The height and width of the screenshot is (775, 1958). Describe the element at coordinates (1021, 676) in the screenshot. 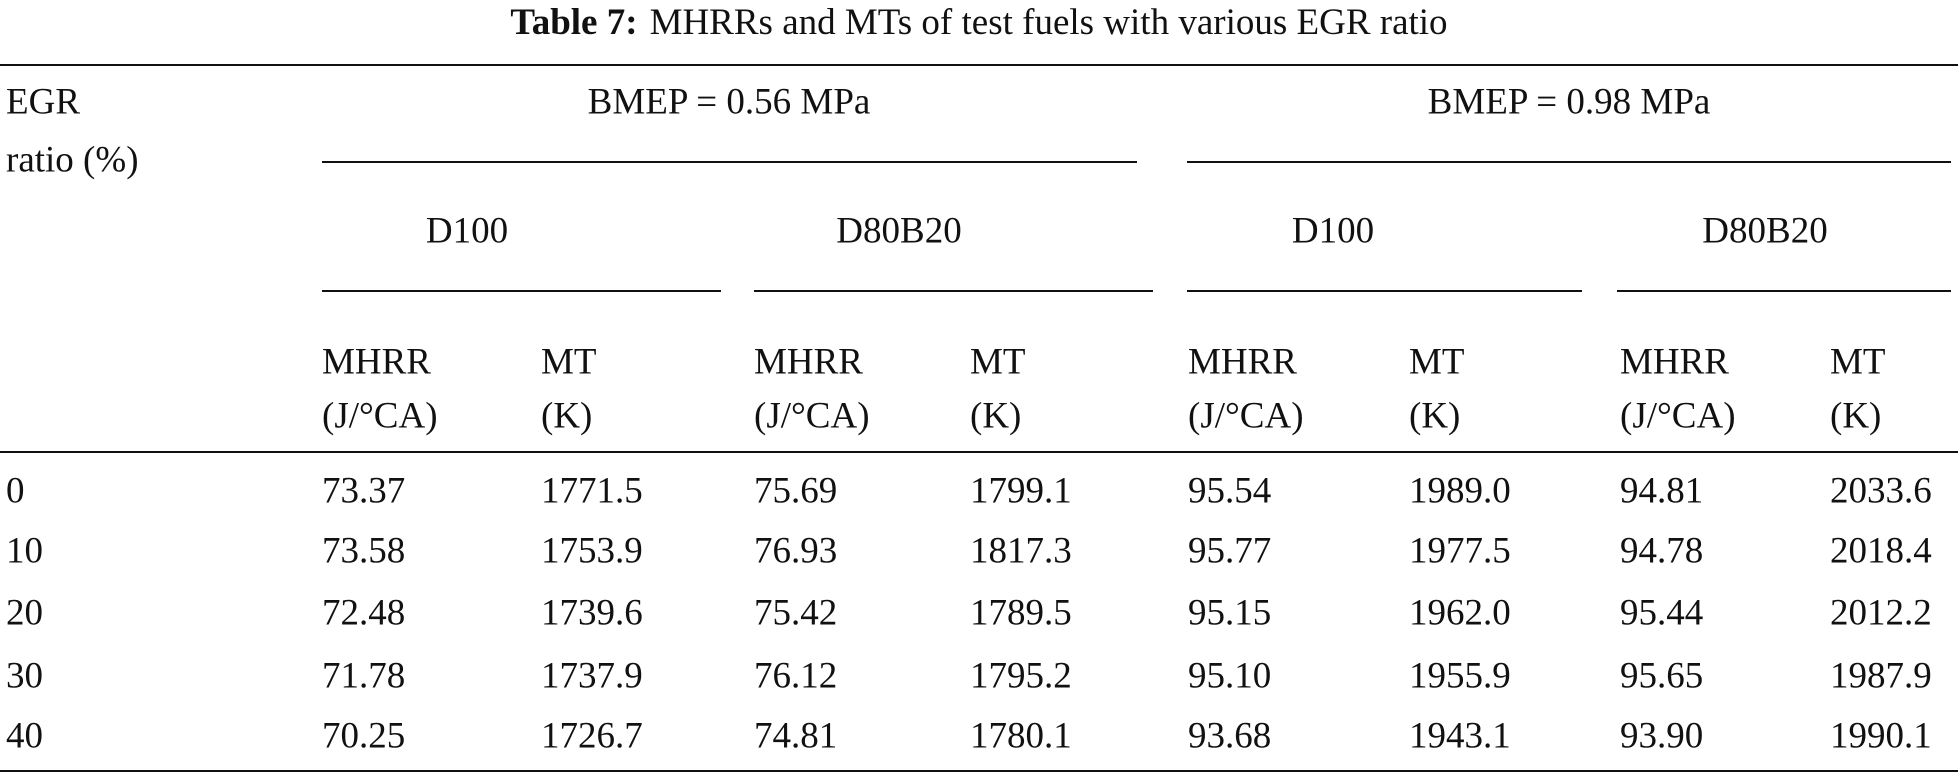

I see `cell: 1795.2` at that location.